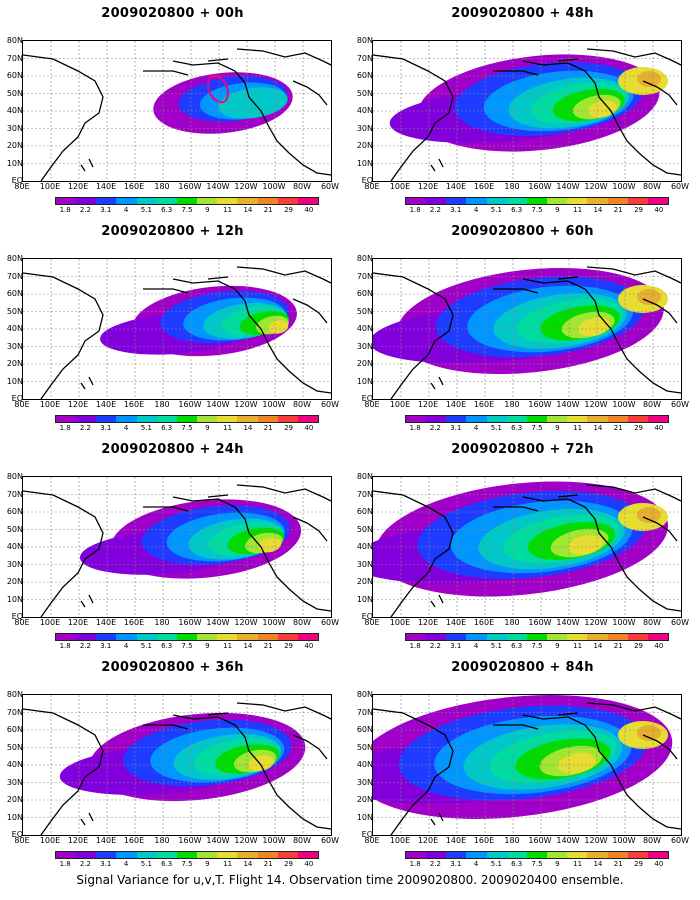 This screenshot has width=700, height=900. What do you see at coordinates (522, 667) in the screenshot?
I see `panel-title: 2009020800 + 84h` at bounding box center [522, 667].